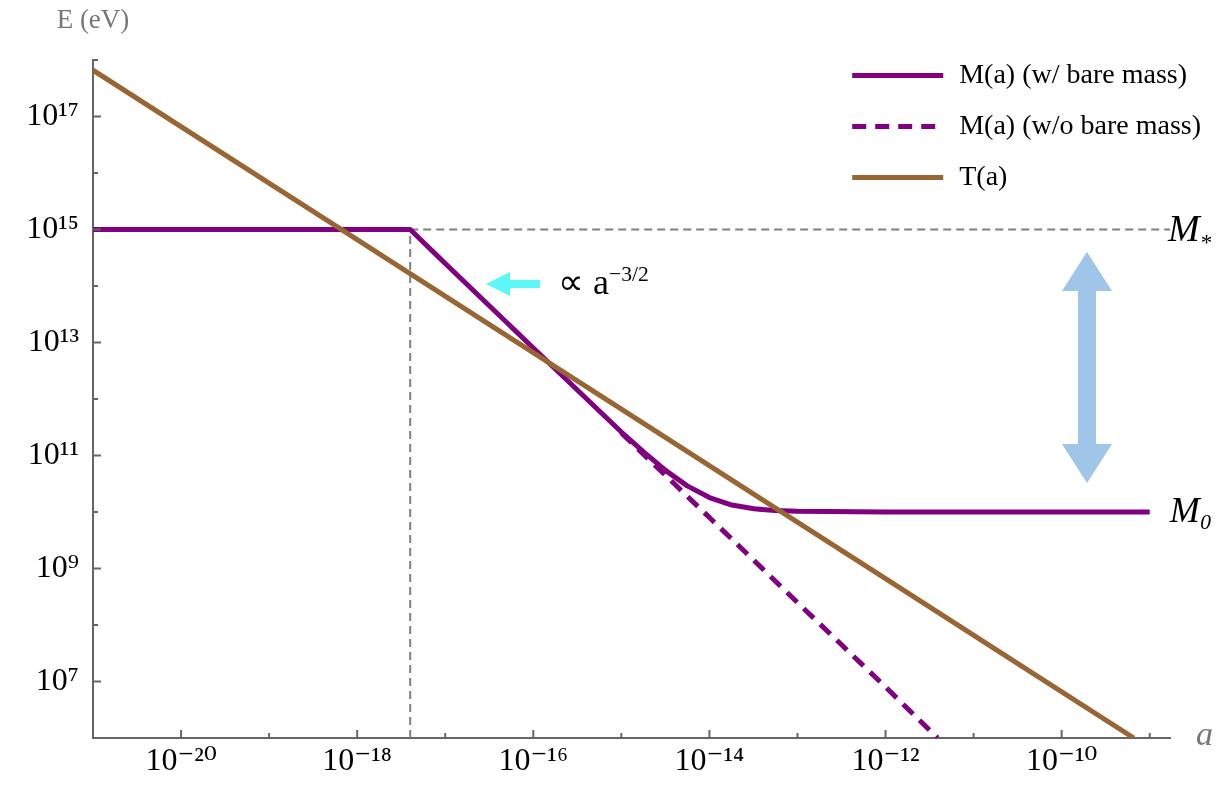  Describe the element at coordinates (885, 758) in the screenshot. I see `x-tick-label: 10⁻¹²` at that location.